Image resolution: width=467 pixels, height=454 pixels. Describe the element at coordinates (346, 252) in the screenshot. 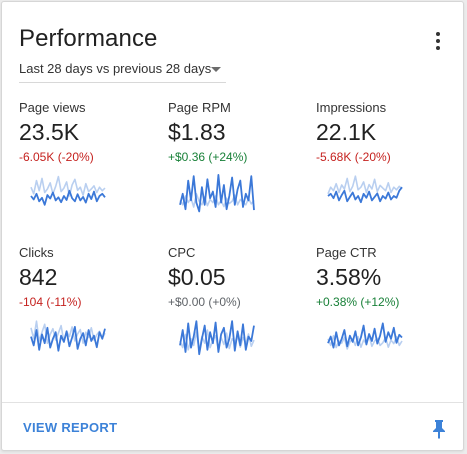

I see `metric-label: Page CTR` at that location.